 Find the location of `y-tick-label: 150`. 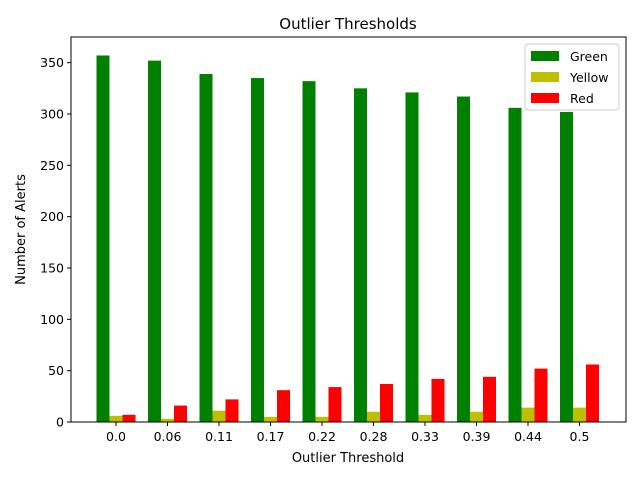

y-tick-label: 150 is located at coordinates (52, 268).